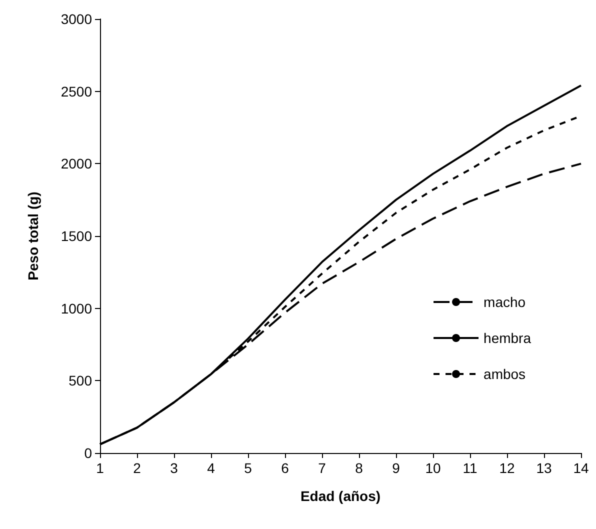 Image resolution: width=596 pixels, height=529 pixels. Describe the element at coordinates (76, 308) in the screenshot. I see `y-tick-label: 1000` at that location.